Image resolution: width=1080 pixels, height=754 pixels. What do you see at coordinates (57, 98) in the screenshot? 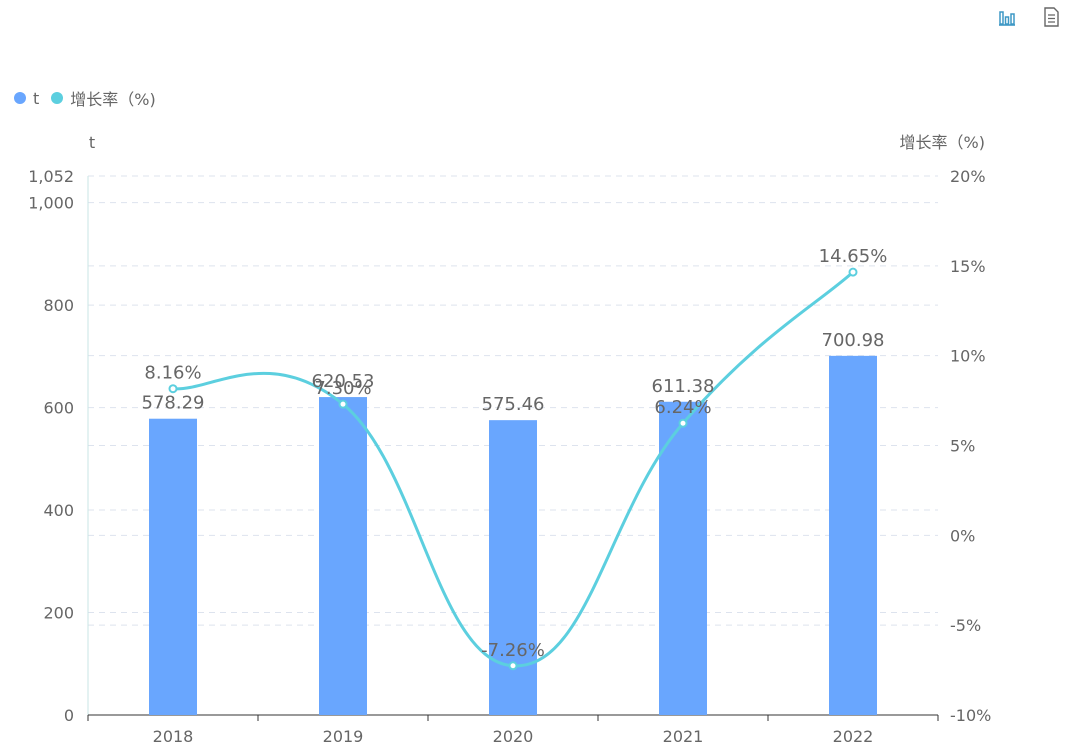
I see `legend-marker-growth-rate` at bounding box center [57, 98].